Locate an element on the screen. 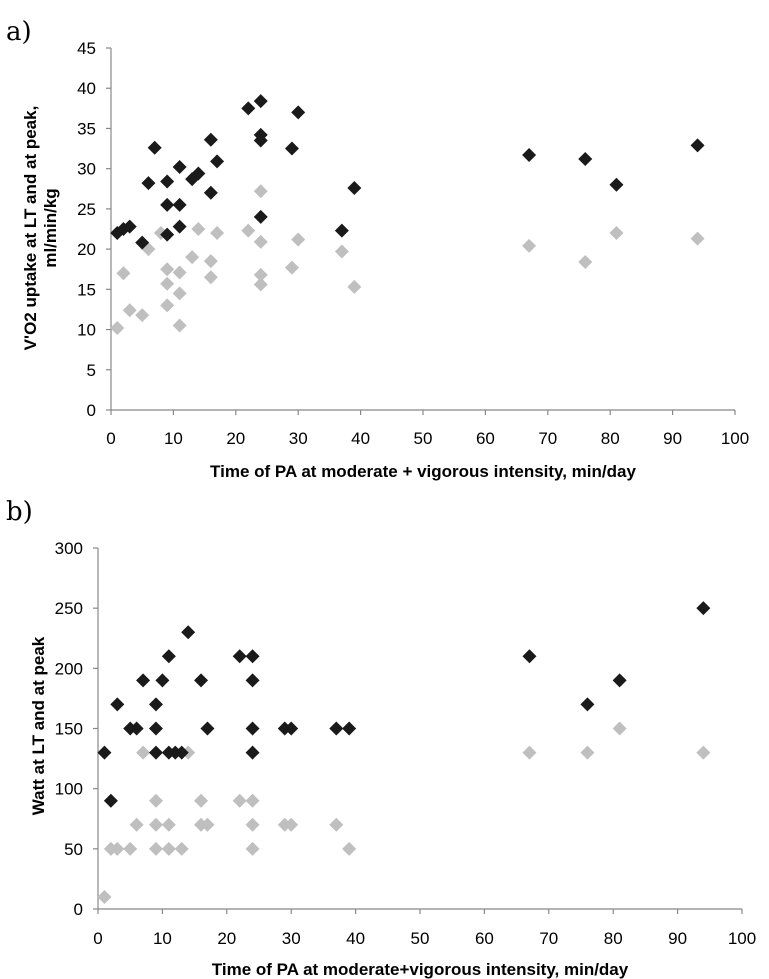  y-axis-title-line: Watt at LT and at peak is located at coordinates (38, 725).